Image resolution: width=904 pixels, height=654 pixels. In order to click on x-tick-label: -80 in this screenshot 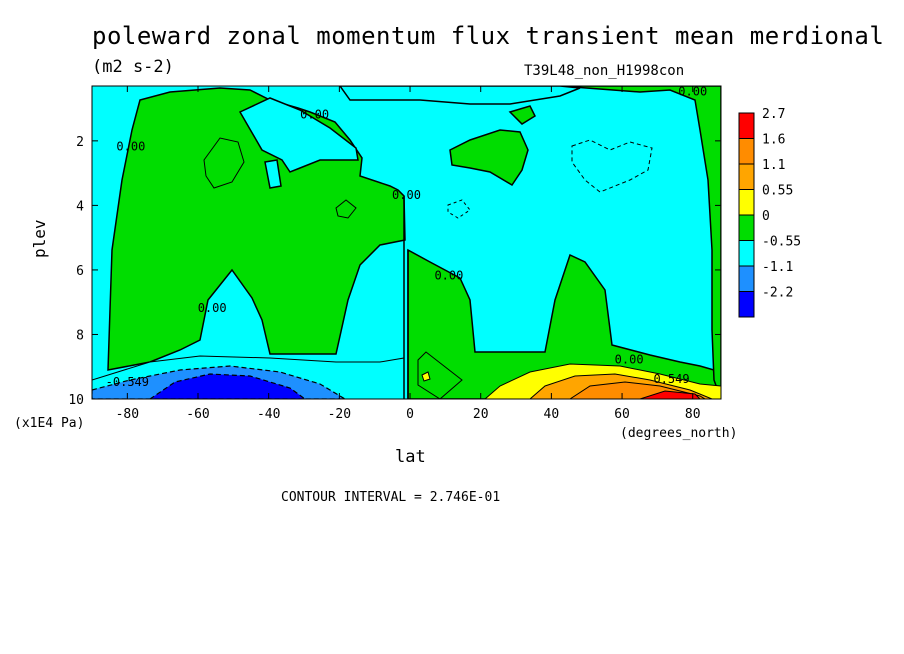, I will do `click(127, 414)`.